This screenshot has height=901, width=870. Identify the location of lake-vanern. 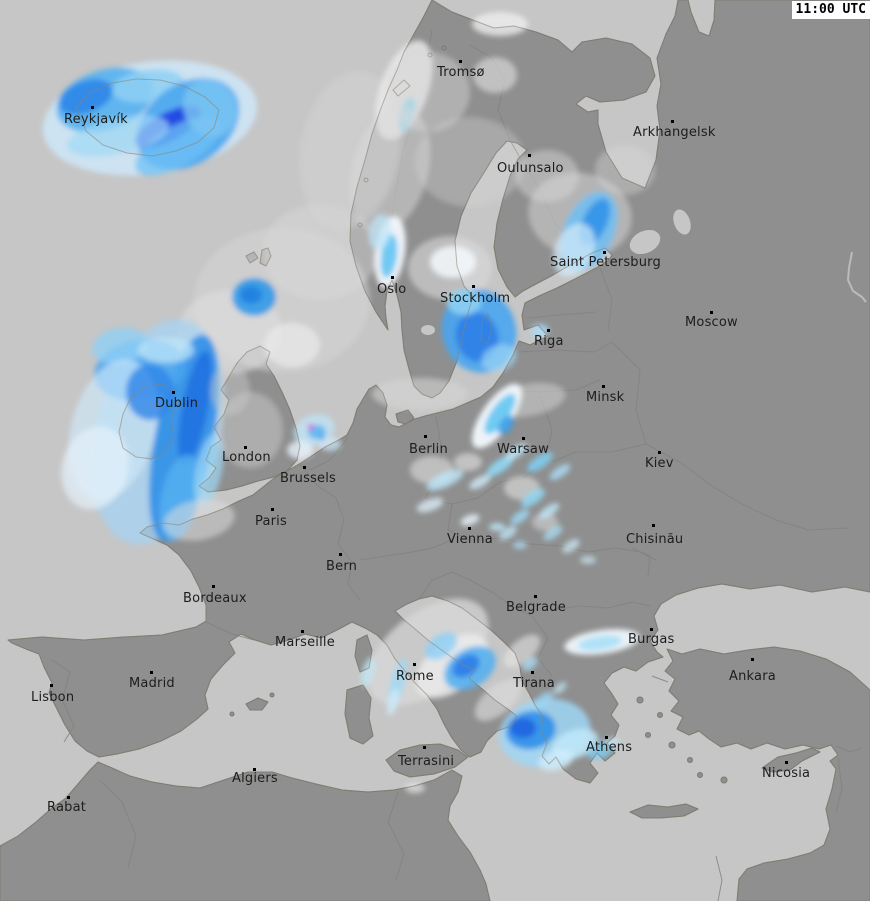
(428, 330).